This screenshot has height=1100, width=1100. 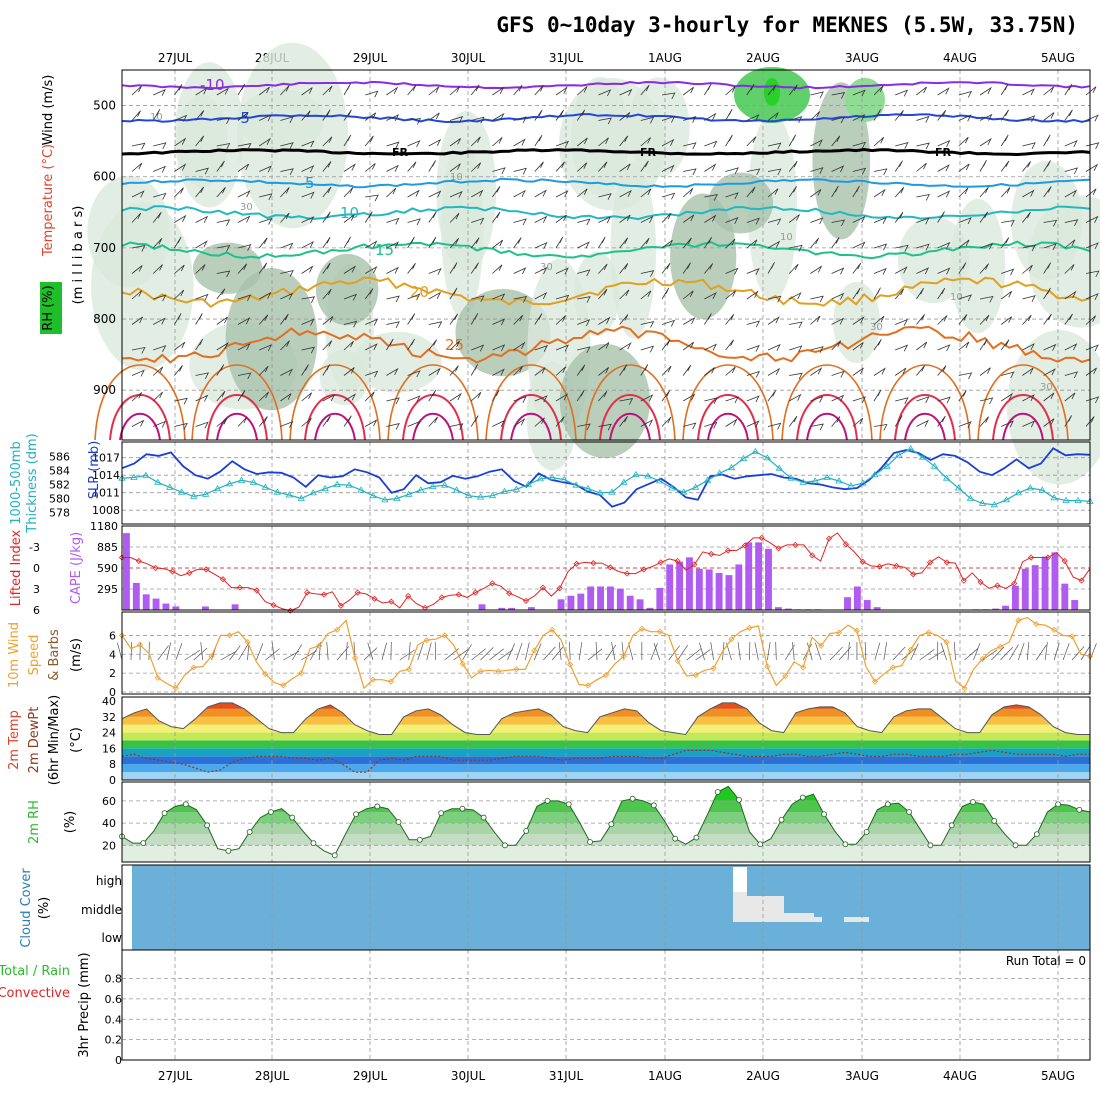 What do you see at coordinates (310, 183) in the screenshot?
I see `isotherm-label: 5` at bounding box center [310, 183].